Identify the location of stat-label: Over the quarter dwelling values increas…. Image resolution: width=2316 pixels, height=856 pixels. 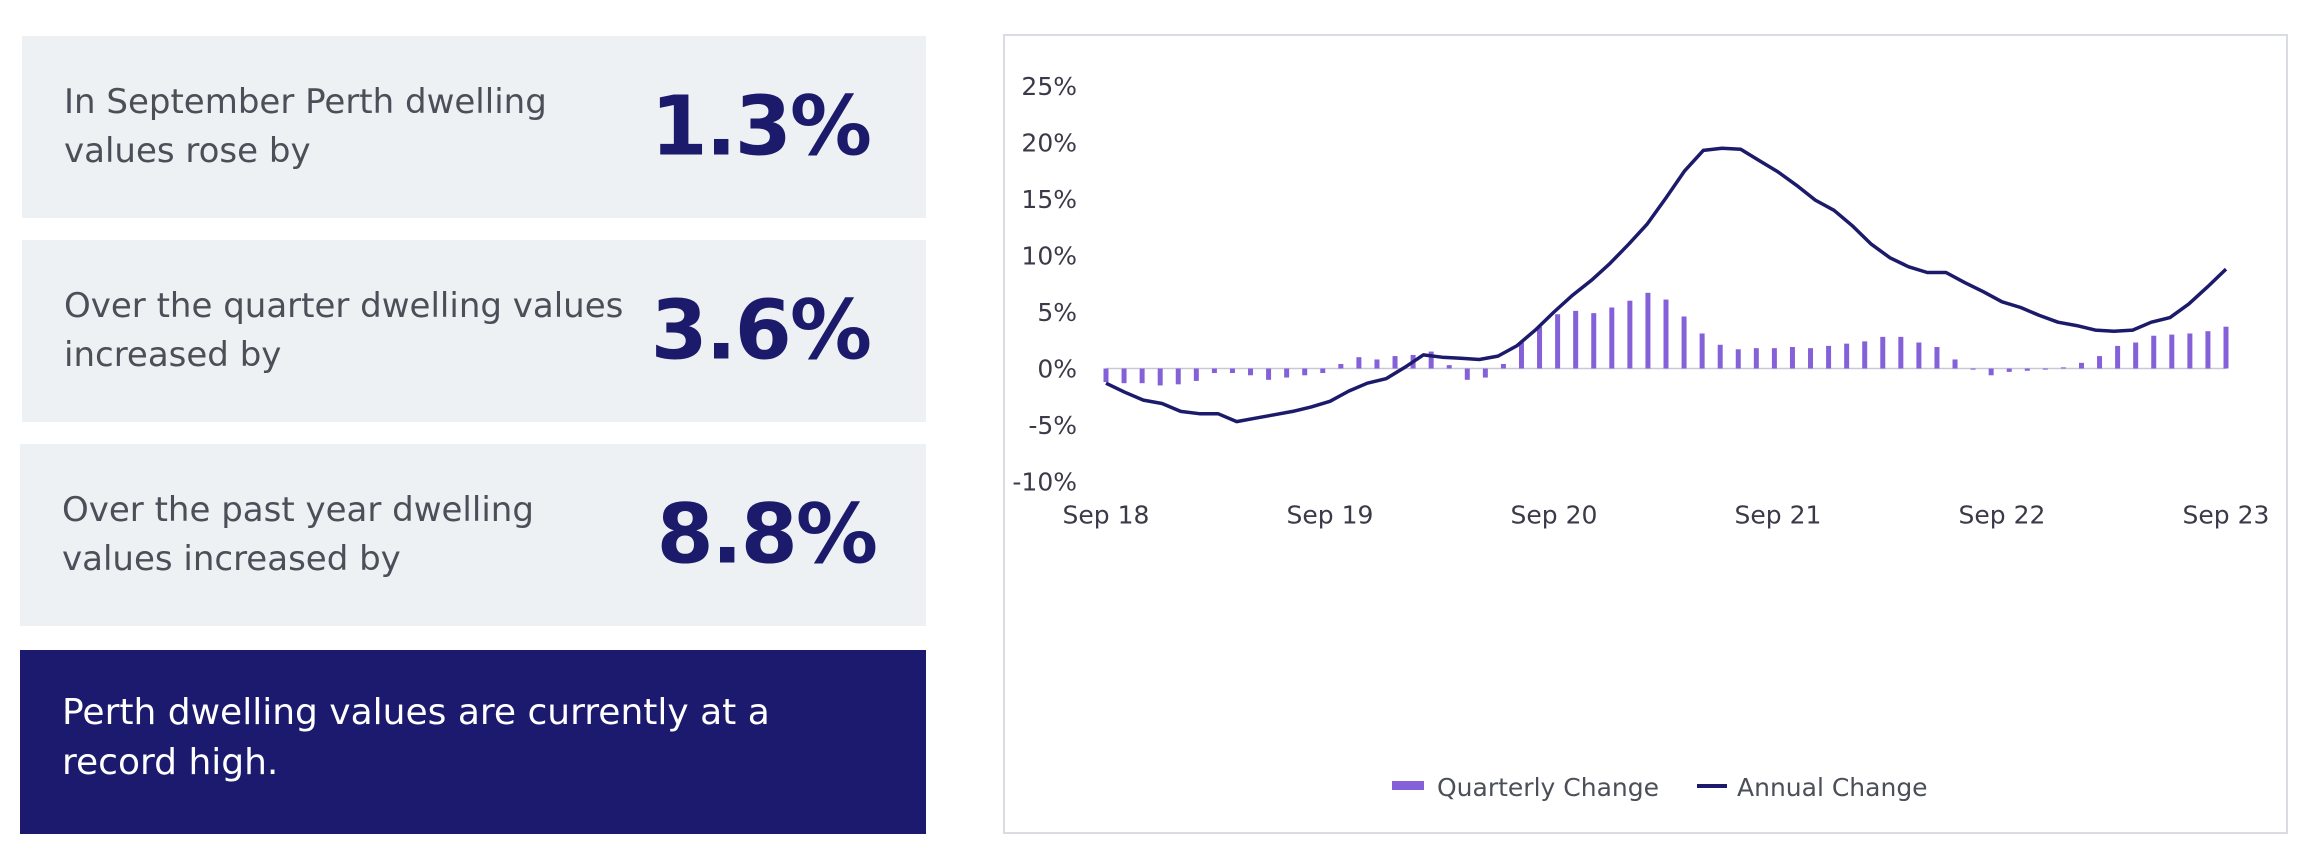
(344, 330).